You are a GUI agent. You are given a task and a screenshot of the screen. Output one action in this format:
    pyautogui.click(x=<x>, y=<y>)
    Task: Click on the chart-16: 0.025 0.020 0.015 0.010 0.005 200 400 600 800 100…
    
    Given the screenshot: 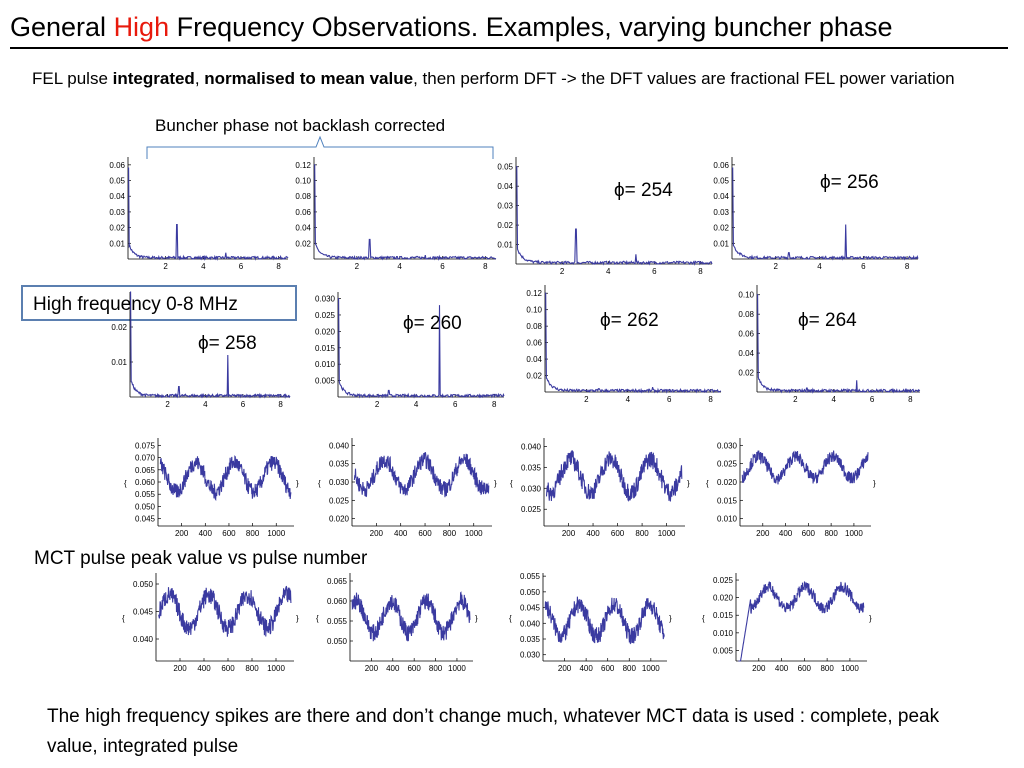 What is the action you would take?
    pyautogui.click(x=787, y=623)
    